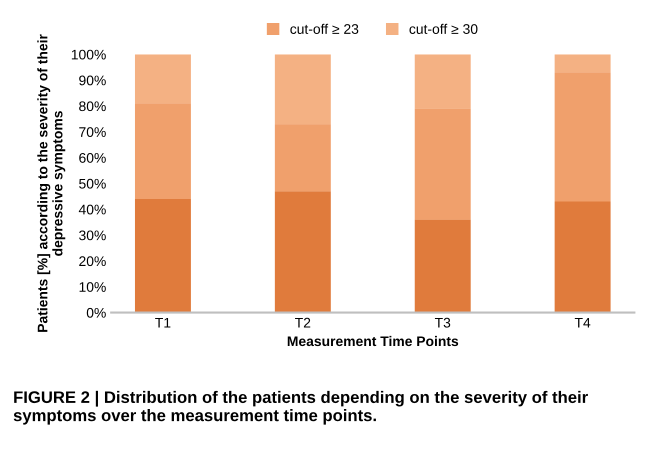 This screenshot has width=654, height=453. What do you see at coordinates (92, 235) in the screenshot?
I see `y-tick-label: 30%` at bounding box center [92, 235].